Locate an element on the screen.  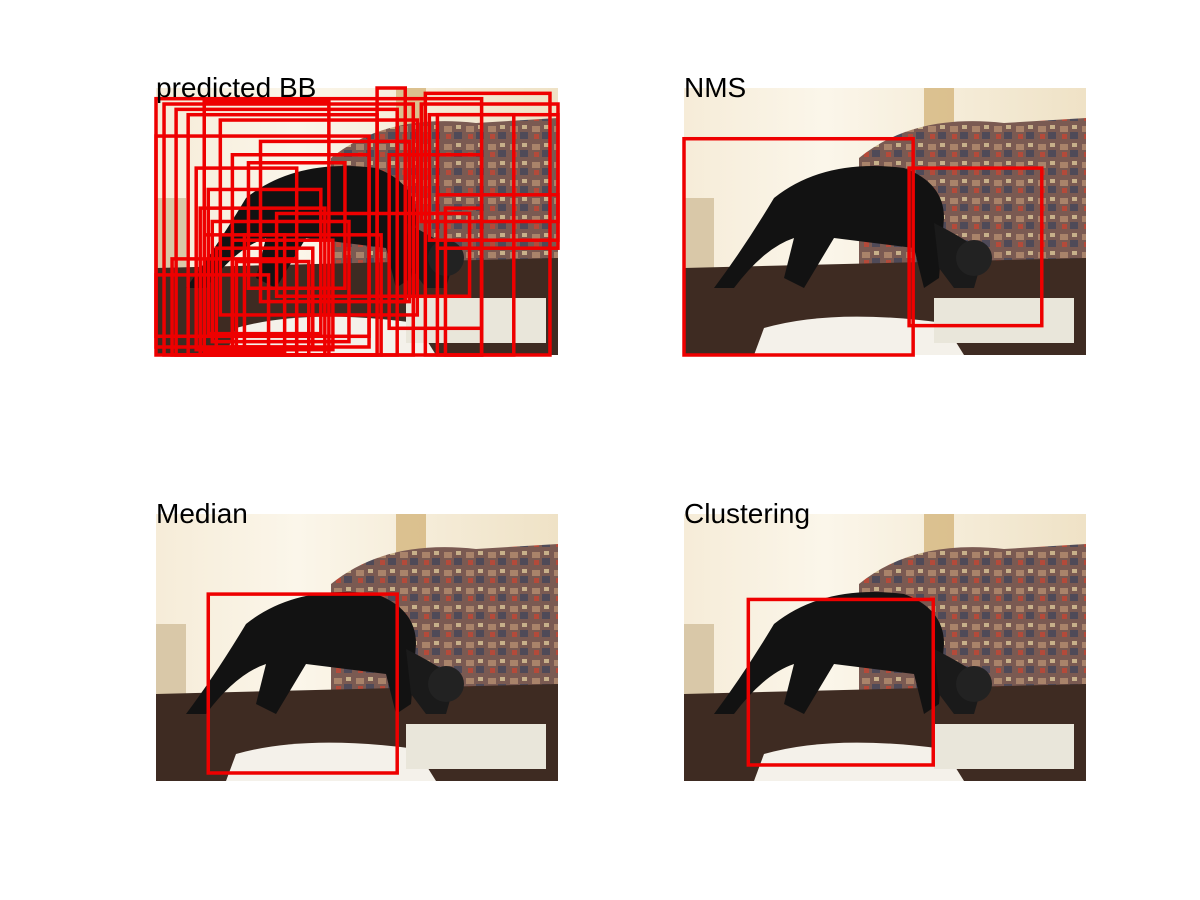
panel-clustering: Clustering is located at coordinates (885, 640).